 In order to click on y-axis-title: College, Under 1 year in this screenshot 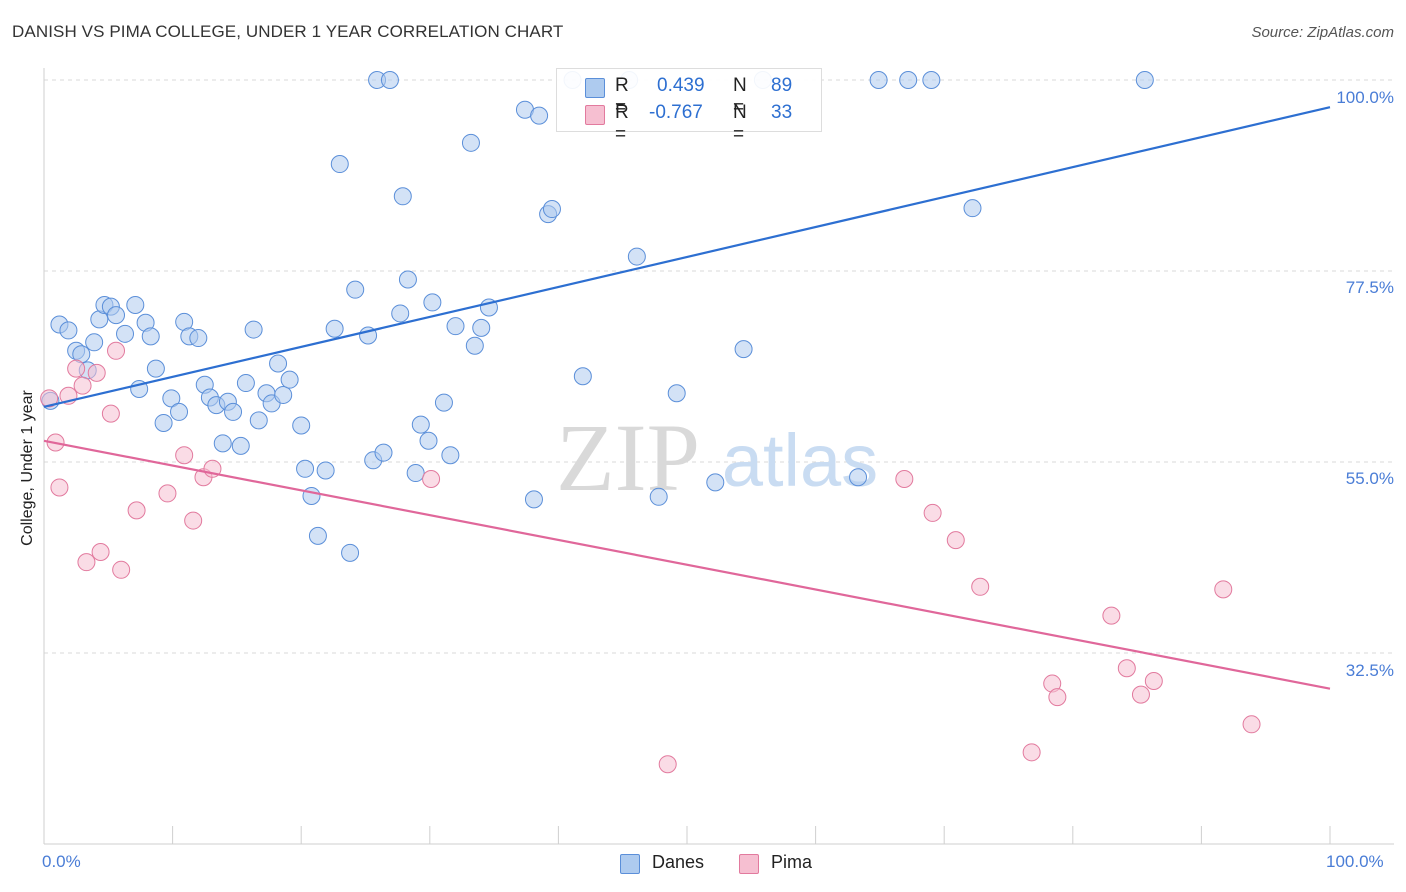, I will do `click(27, 468)`.